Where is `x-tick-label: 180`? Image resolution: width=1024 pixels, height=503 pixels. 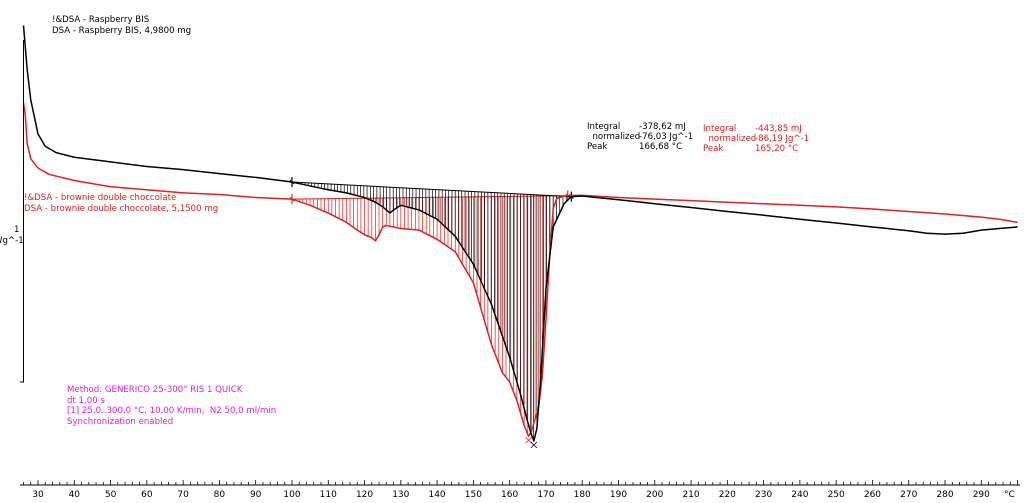
x-tick-label: 180 is located at coordinates (582, 495).